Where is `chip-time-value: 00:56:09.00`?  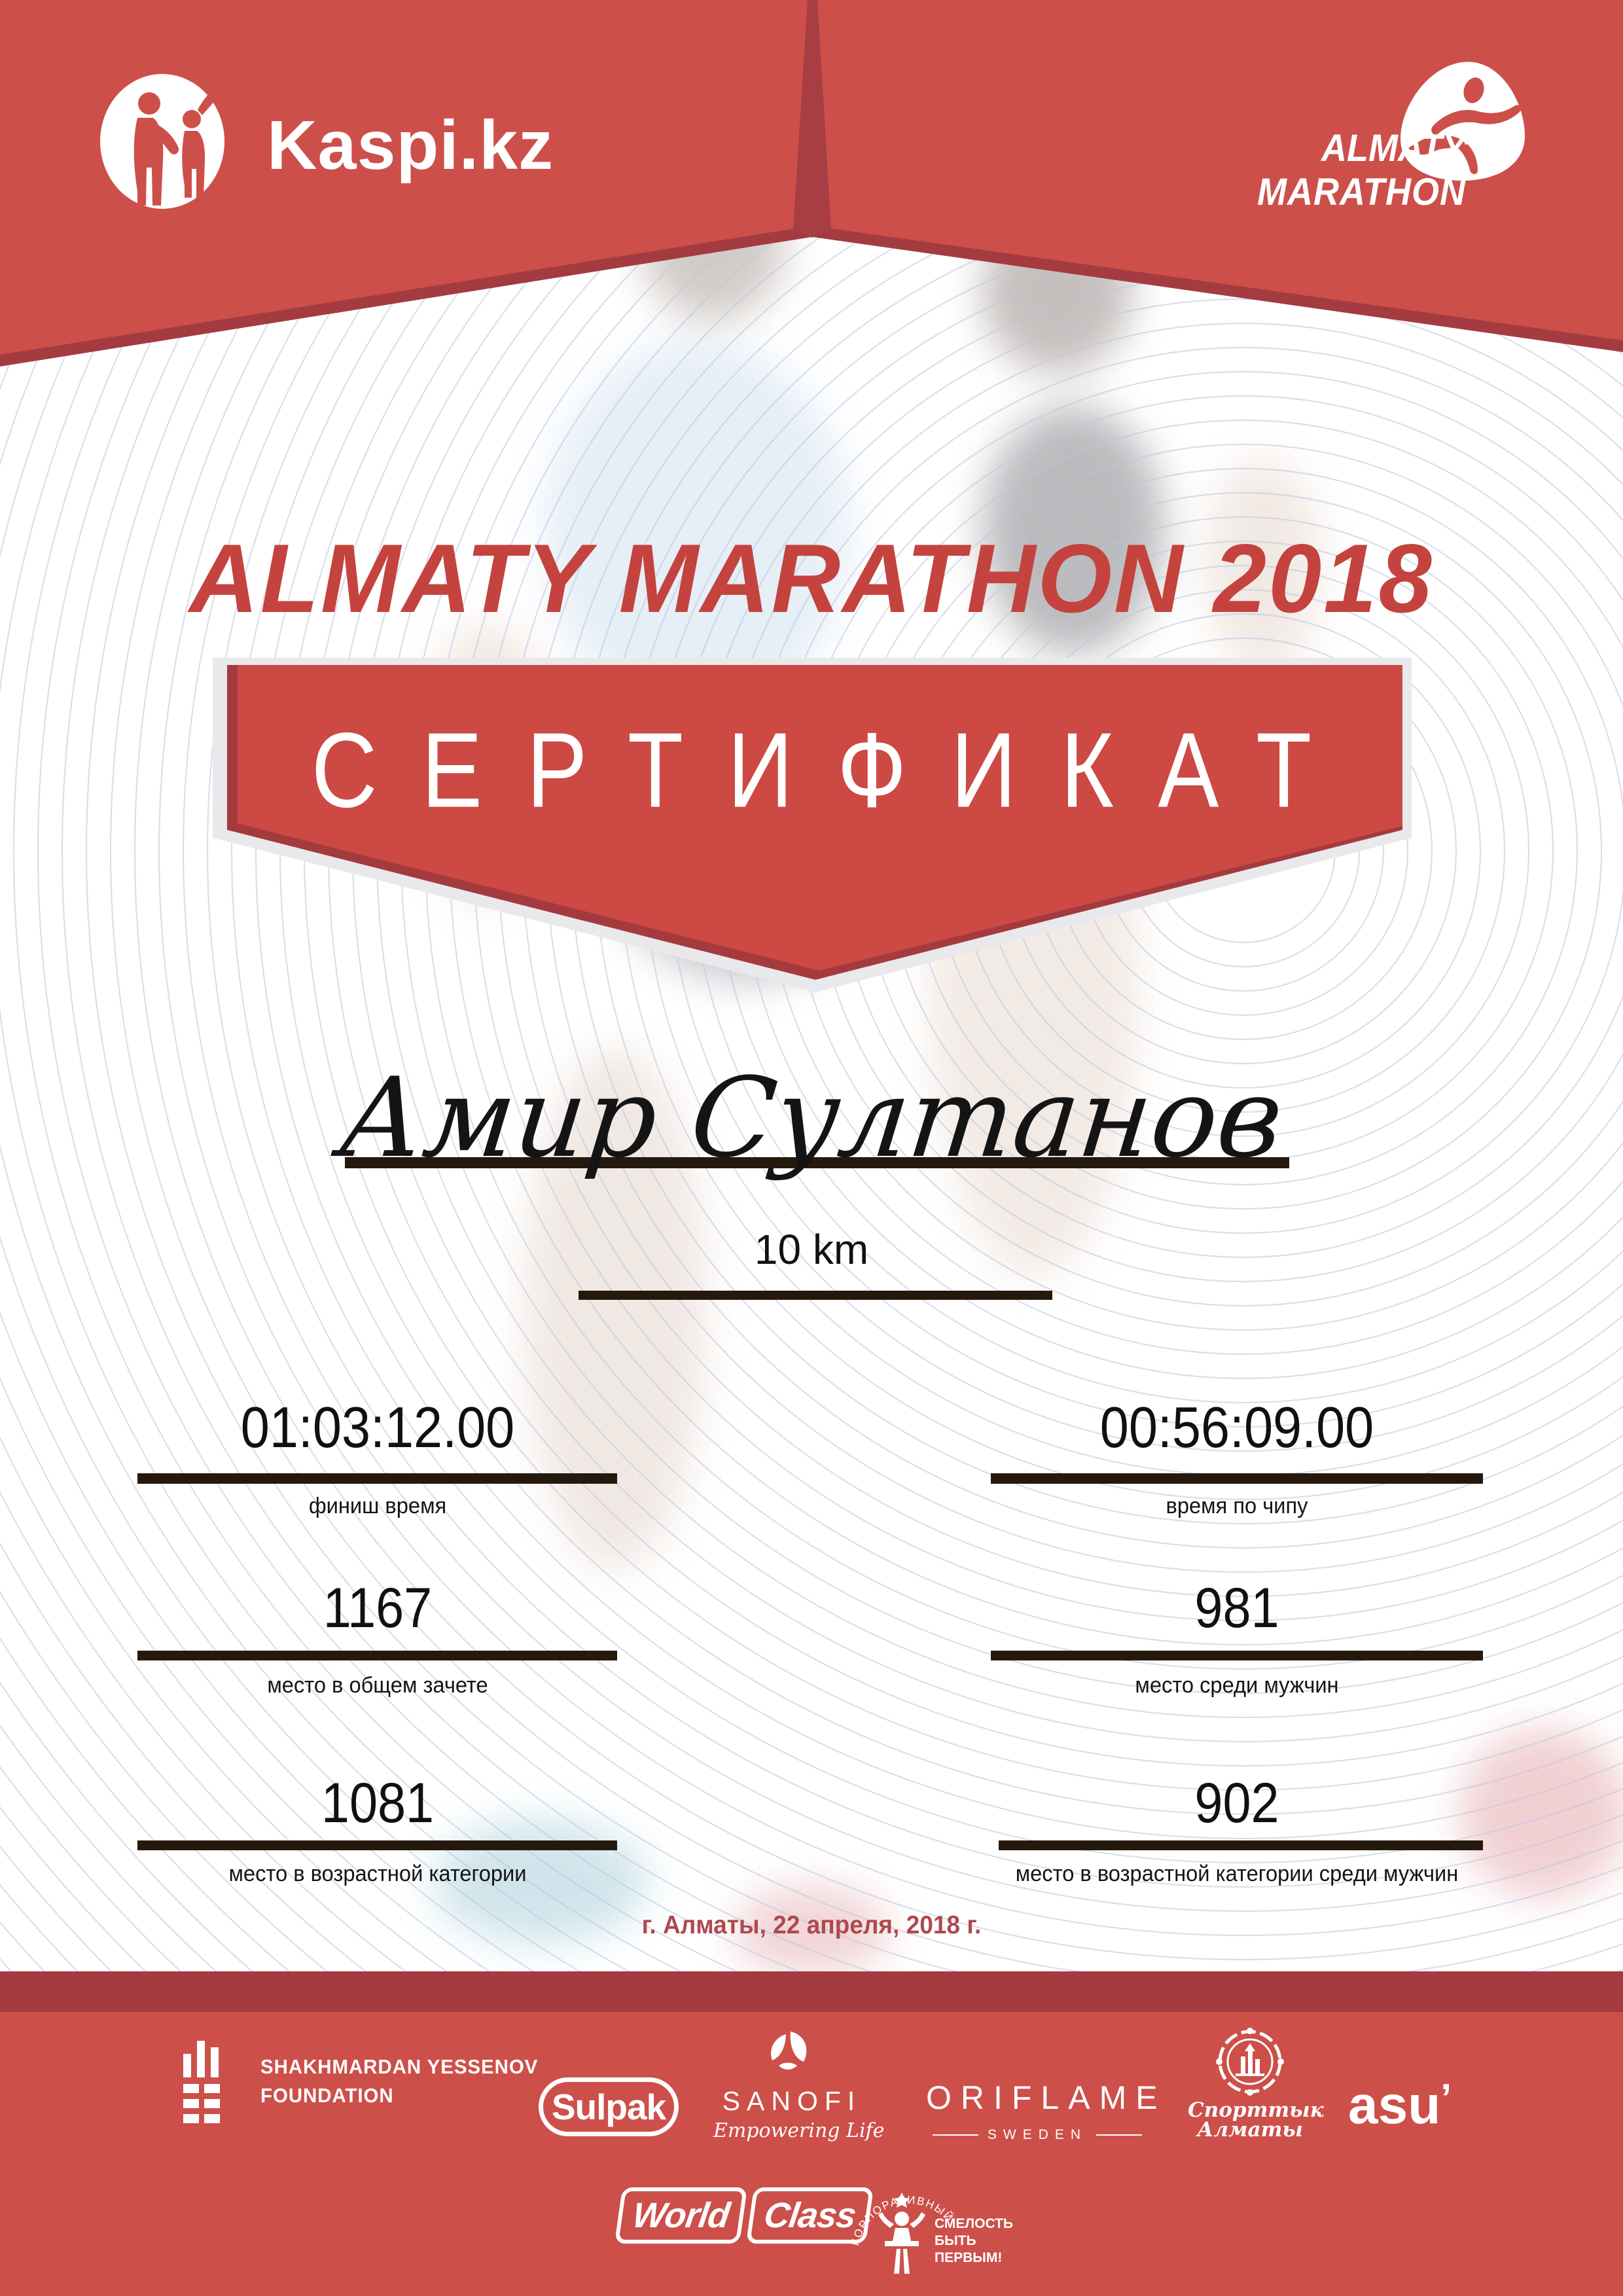 chip-time-value: 00:56:09.00 is located at coordinates (1236, 1427).